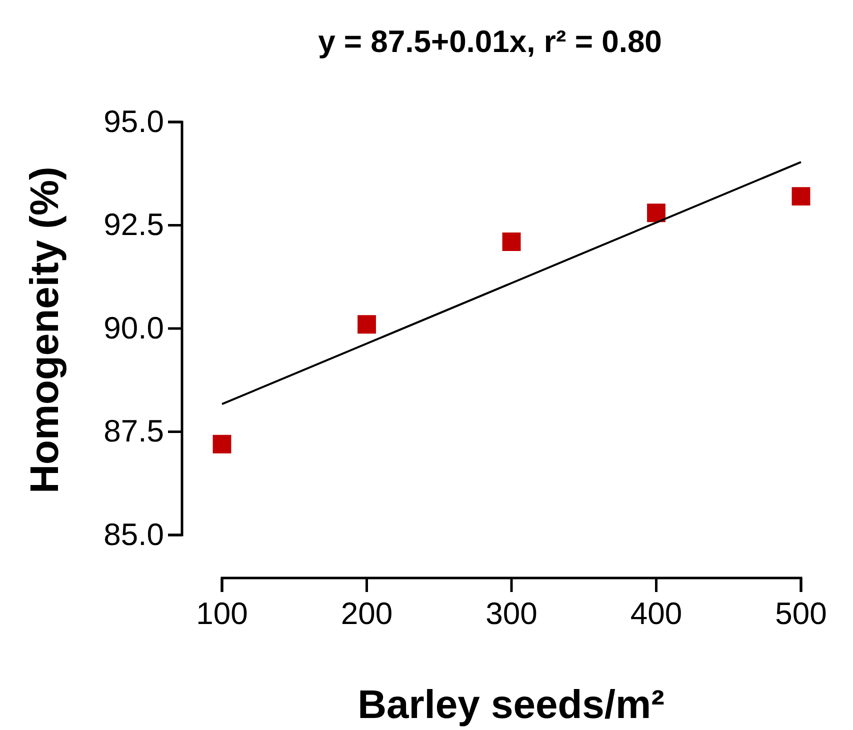  I want to click on x-tick-label: 400, so click(656, 614).